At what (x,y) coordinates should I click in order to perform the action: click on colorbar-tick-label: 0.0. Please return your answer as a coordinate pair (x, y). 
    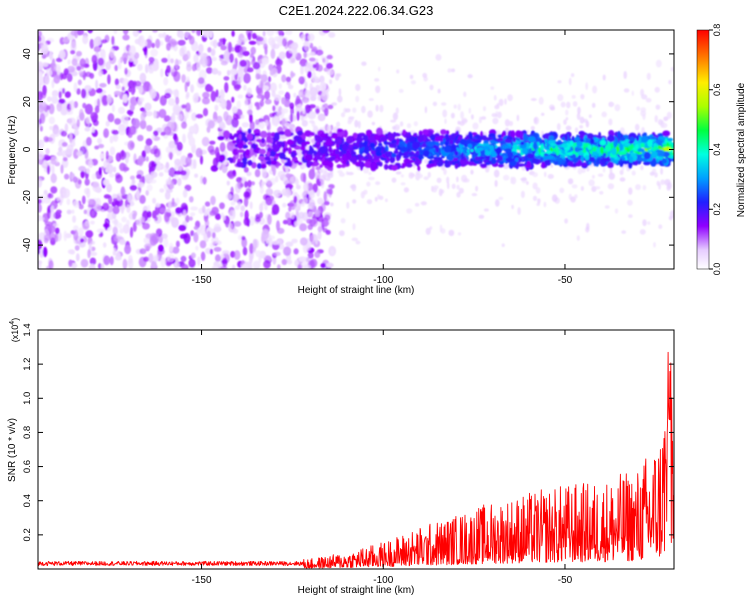
    Looking at the image, I should click on (717, 269).